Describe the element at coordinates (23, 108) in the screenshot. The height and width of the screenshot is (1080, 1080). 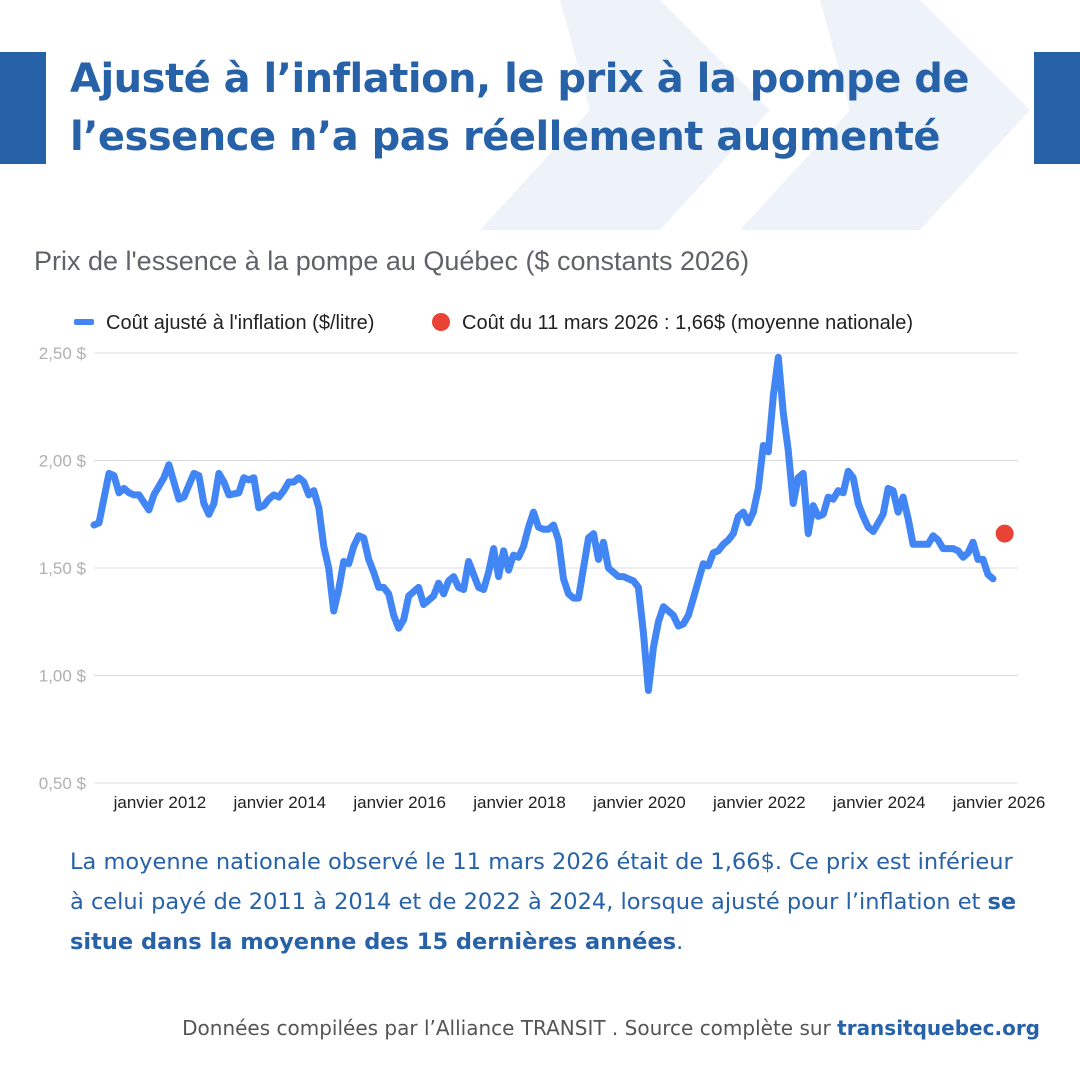
I see `accent-bar-left` at that location.